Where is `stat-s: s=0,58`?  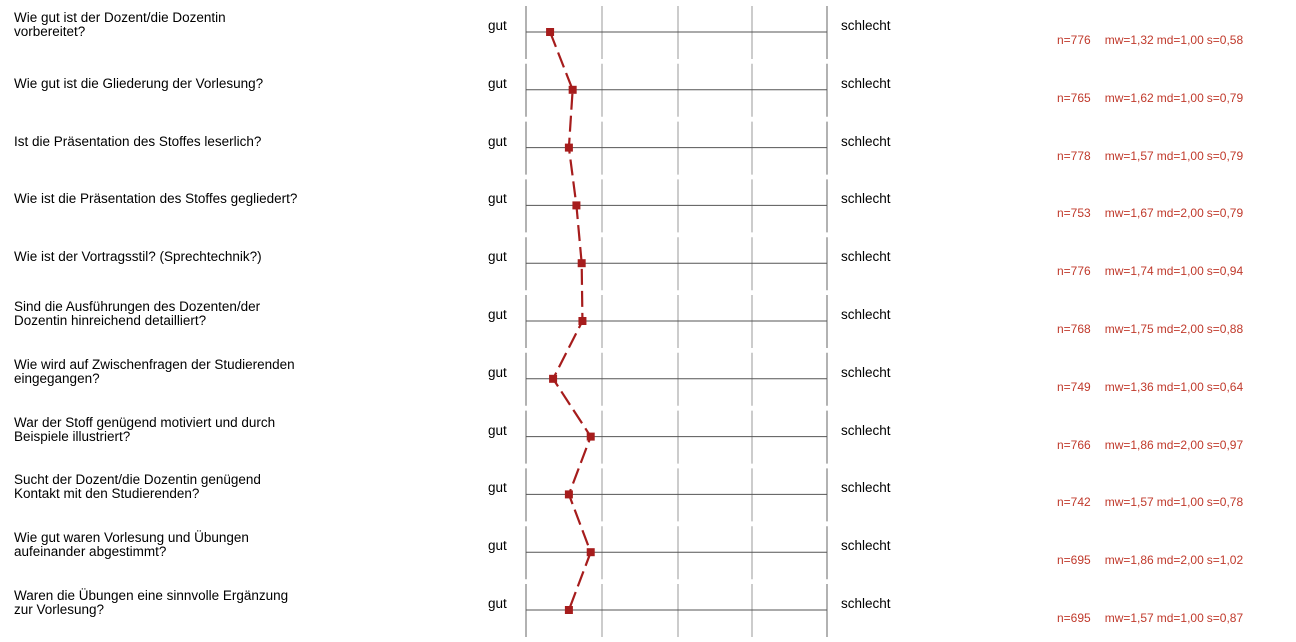 stat-s: s=0,58 is located at coordinates (1225, 40).